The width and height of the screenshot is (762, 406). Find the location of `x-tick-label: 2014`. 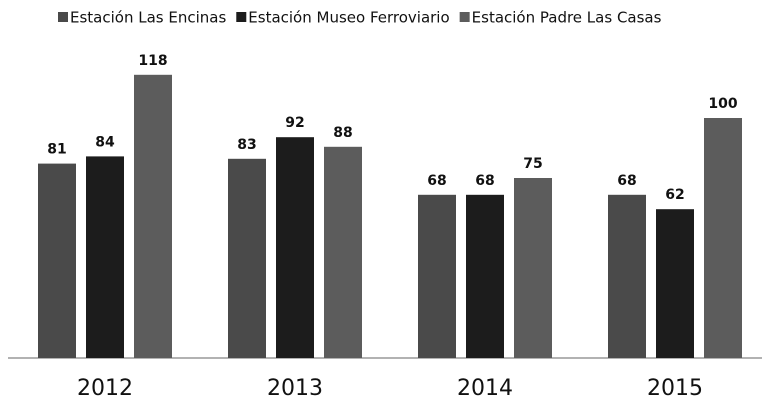

x-tick-label: 2014 is located at coordinates (485, 388).